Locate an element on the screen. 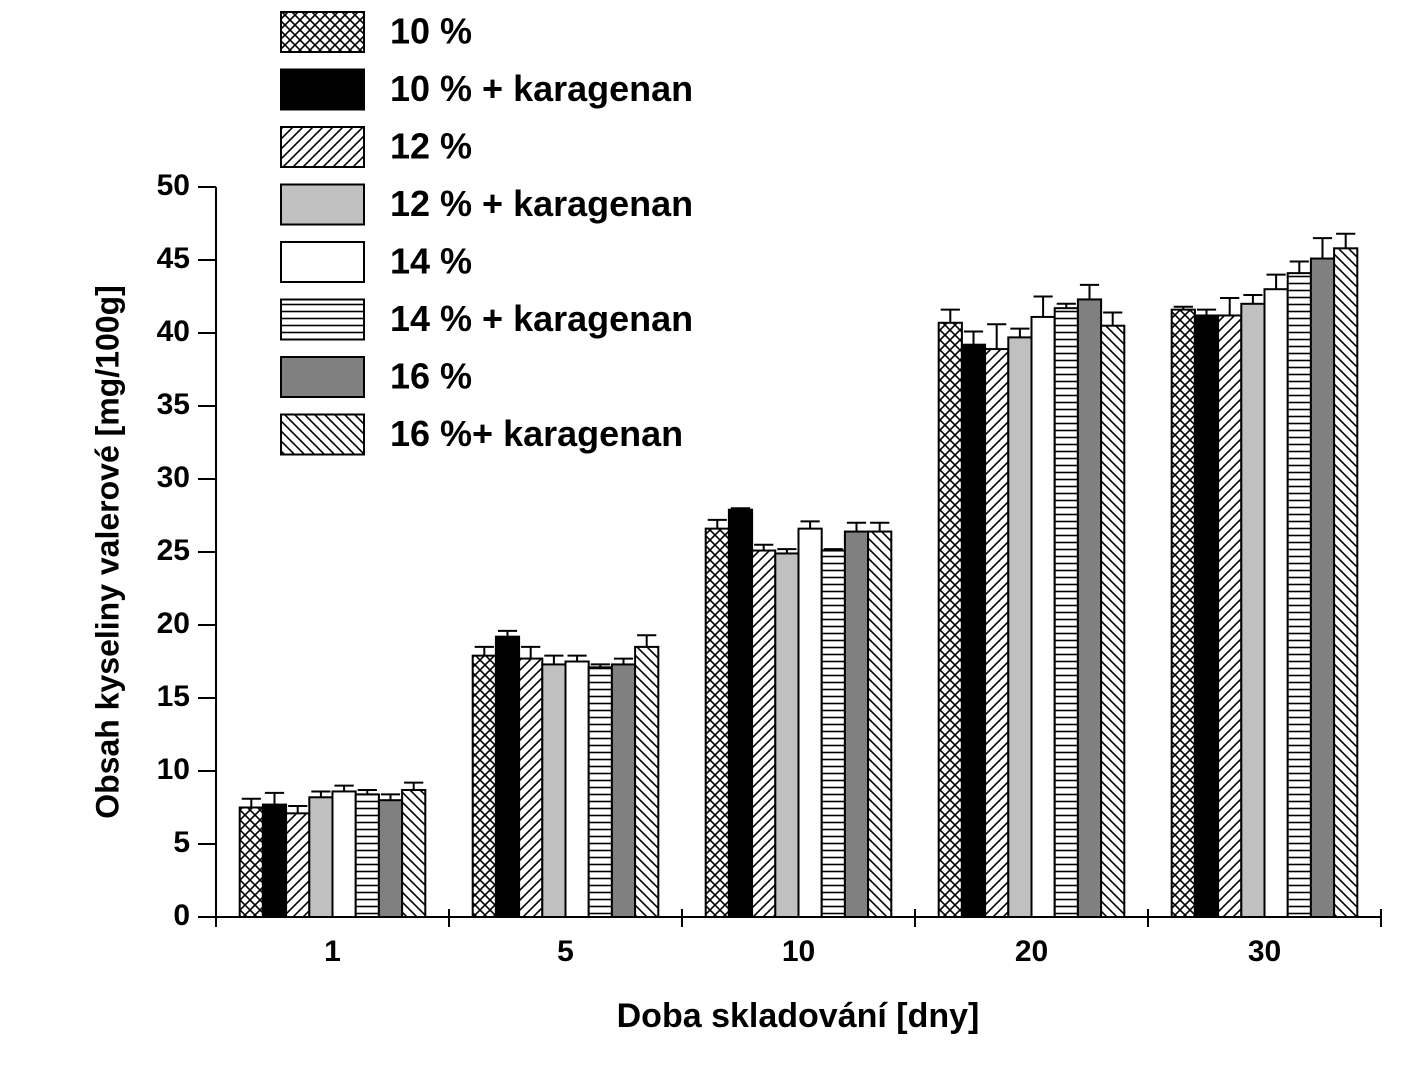 The height and width of the screenshot is (1073, 1419). y-tick-label: 5 is located at coordinates (181, 842).